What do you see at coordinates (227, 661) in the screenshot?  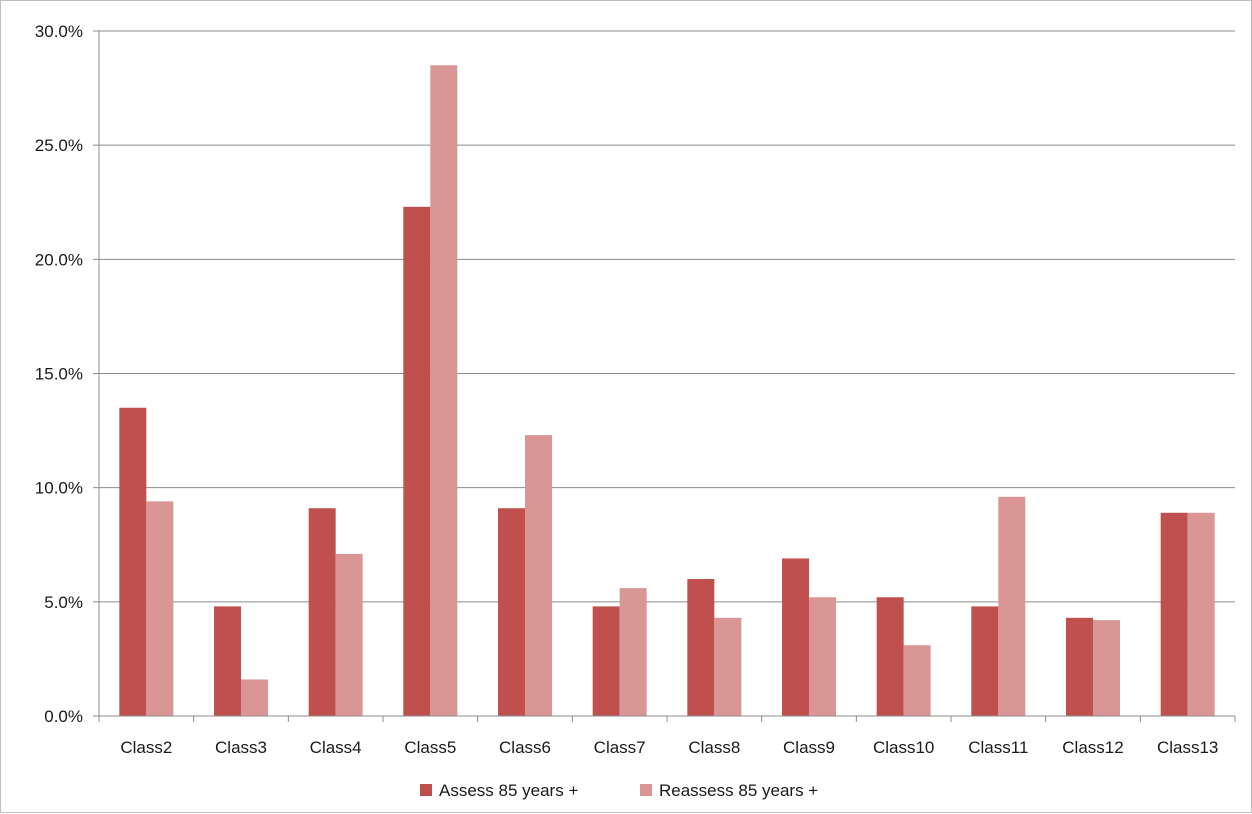 I see `bar-assess-class3` at bounding box center [227, 661].